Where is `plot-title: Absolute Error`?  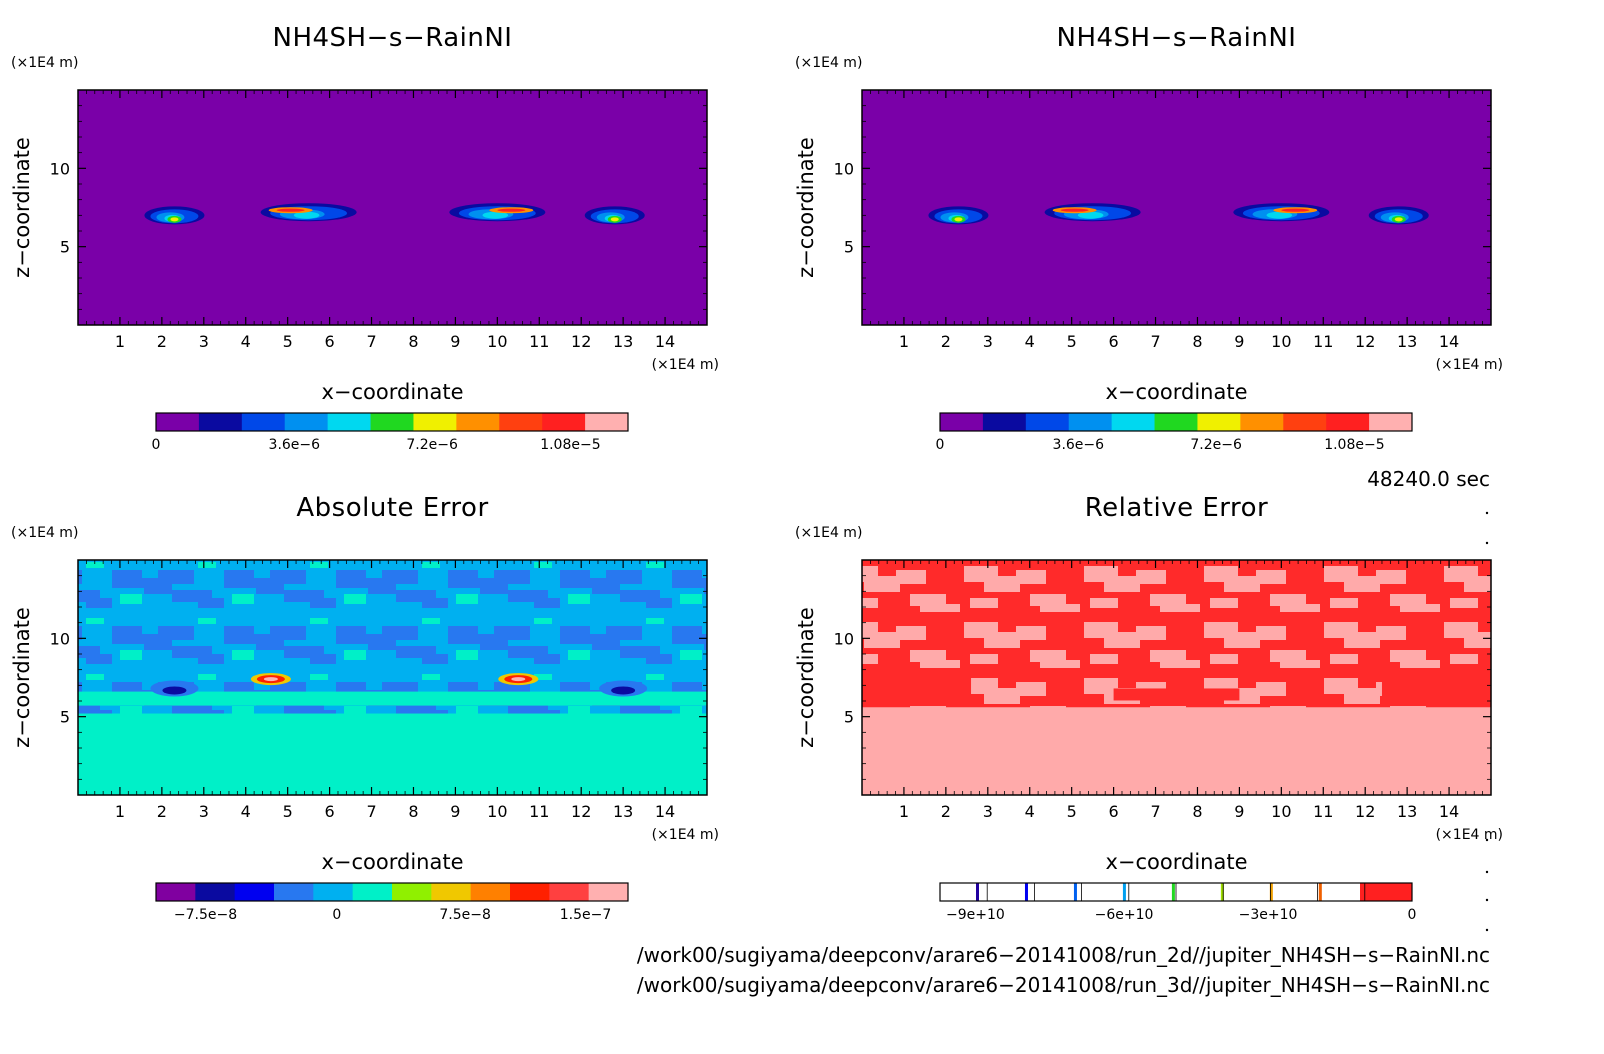
plot-title: Absolute Error is located at coordinates (392, 508).